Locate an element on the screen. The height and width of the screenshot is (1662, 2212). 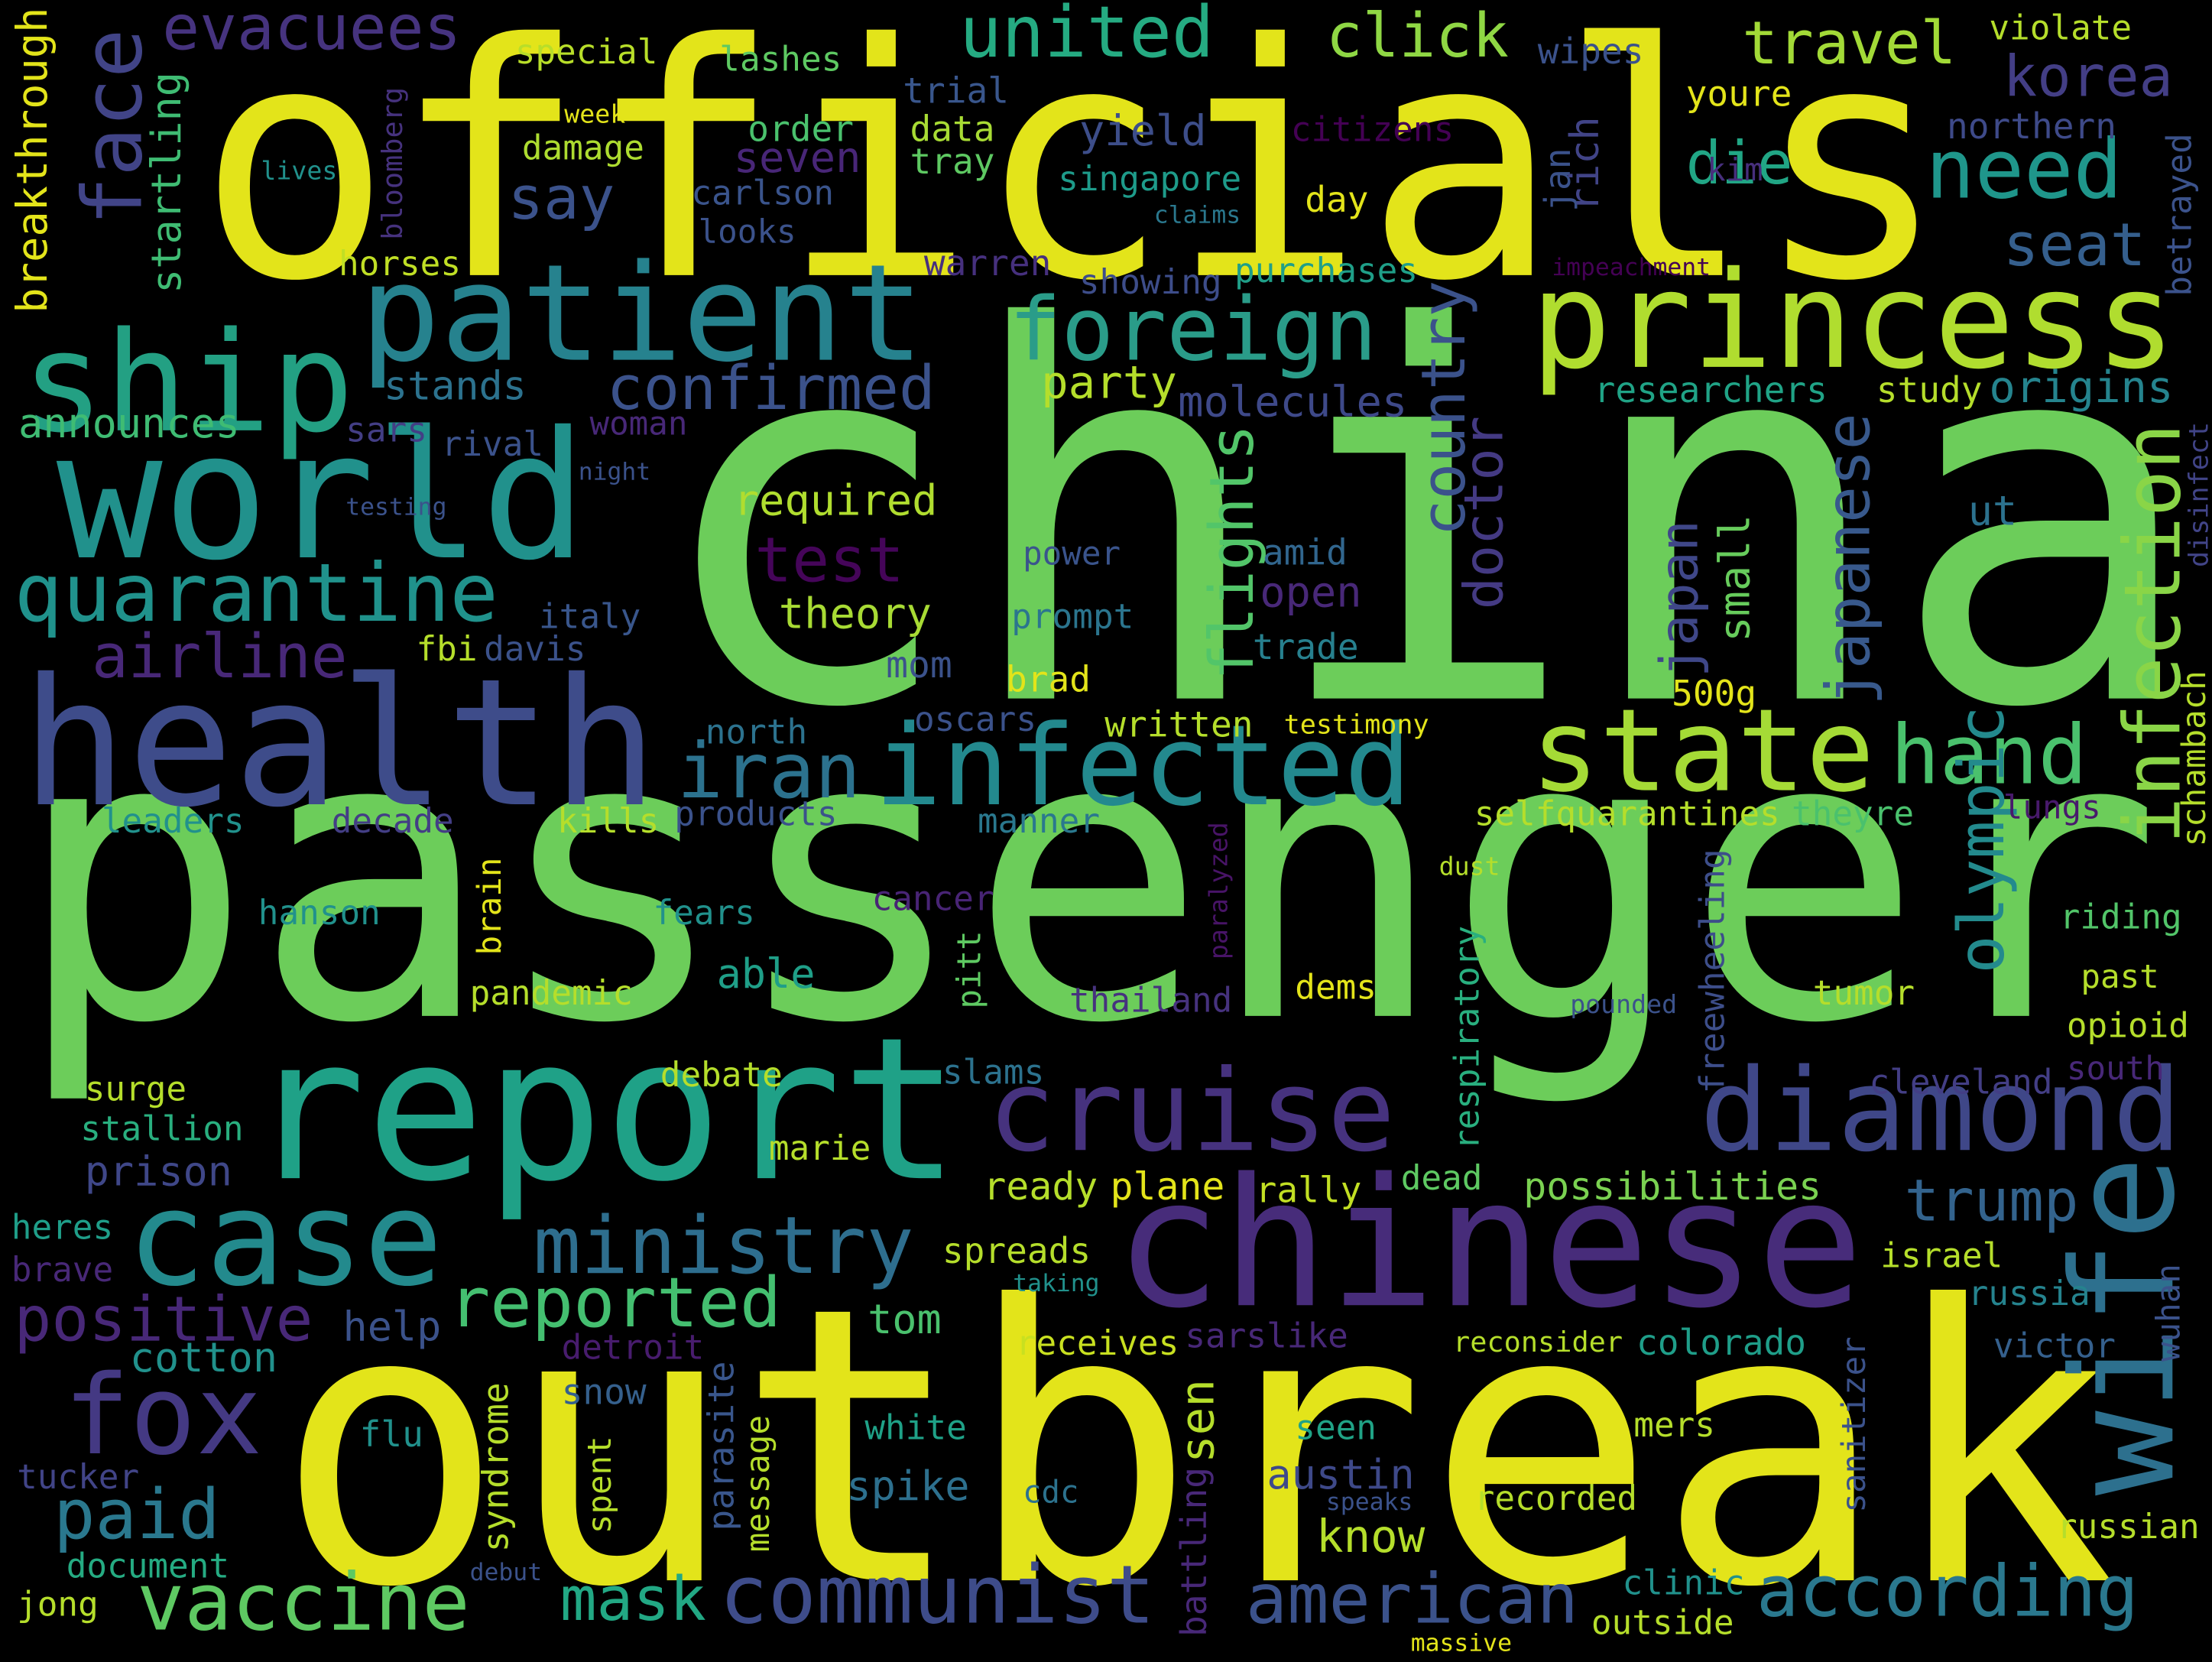
word: testing is located at coordinates (395, 507).